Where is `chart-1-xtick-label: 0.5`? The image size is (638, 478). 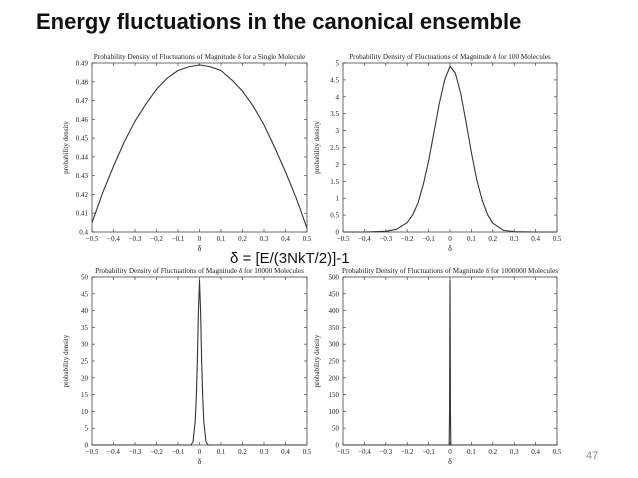
chart-1-xtick-label: 0.5 is located at coordinates (307, 239).